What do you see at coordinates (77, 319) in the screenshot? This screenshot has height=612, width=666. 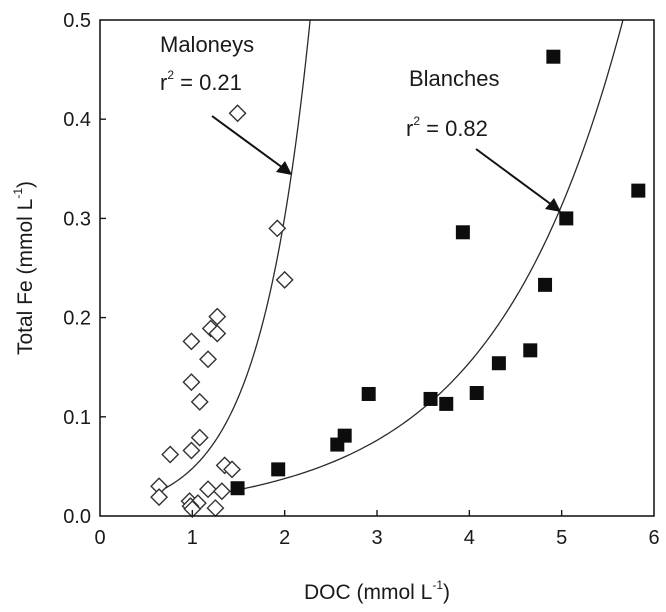 I see `y-tick-label: 0.2` at bounding box center [77, 319].